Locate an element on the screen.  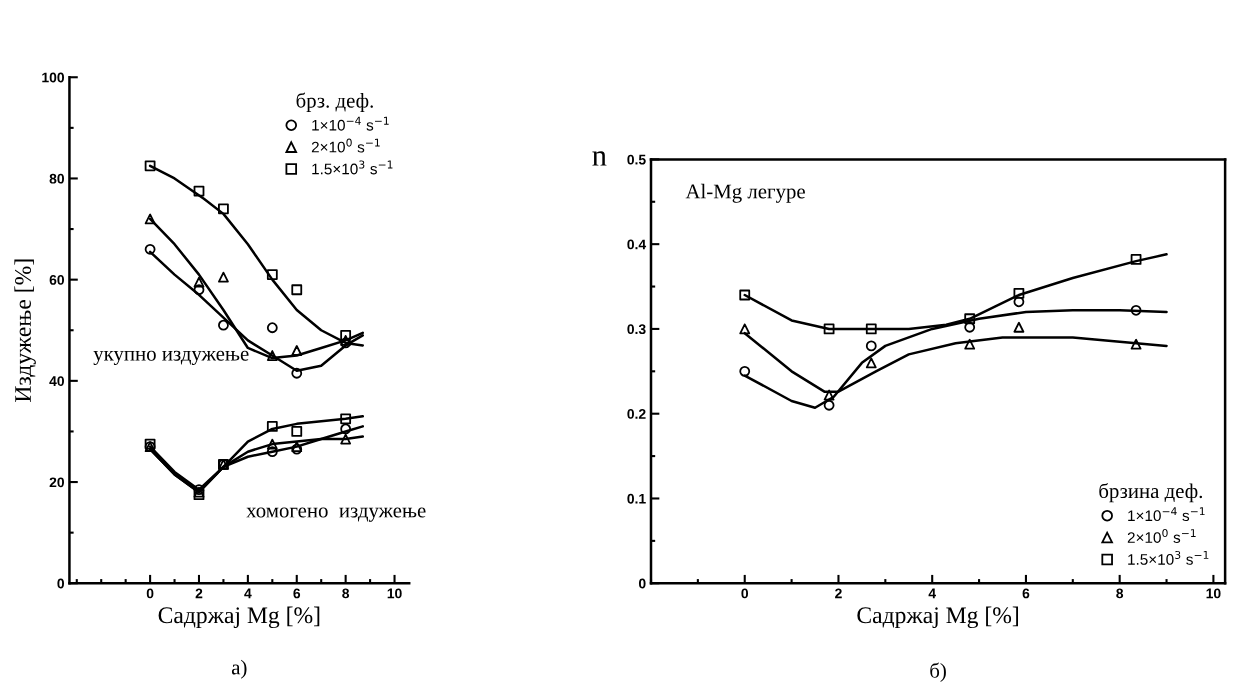
text: б) is located at coordinates (938, 672).